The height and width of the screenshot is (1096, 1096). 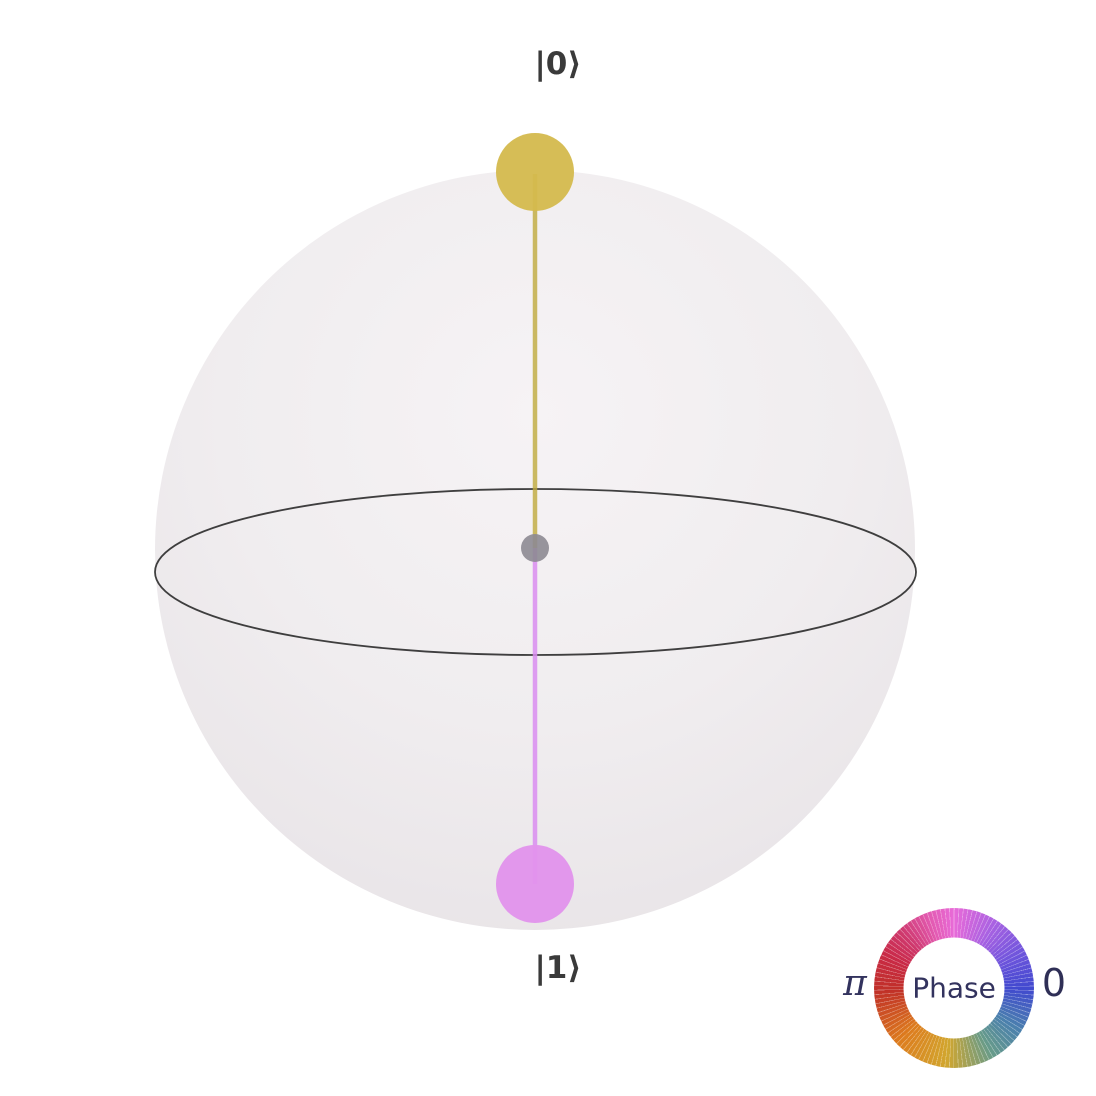 I want to click on phase-wheel-center: Phase, so click(x=954, y=988).